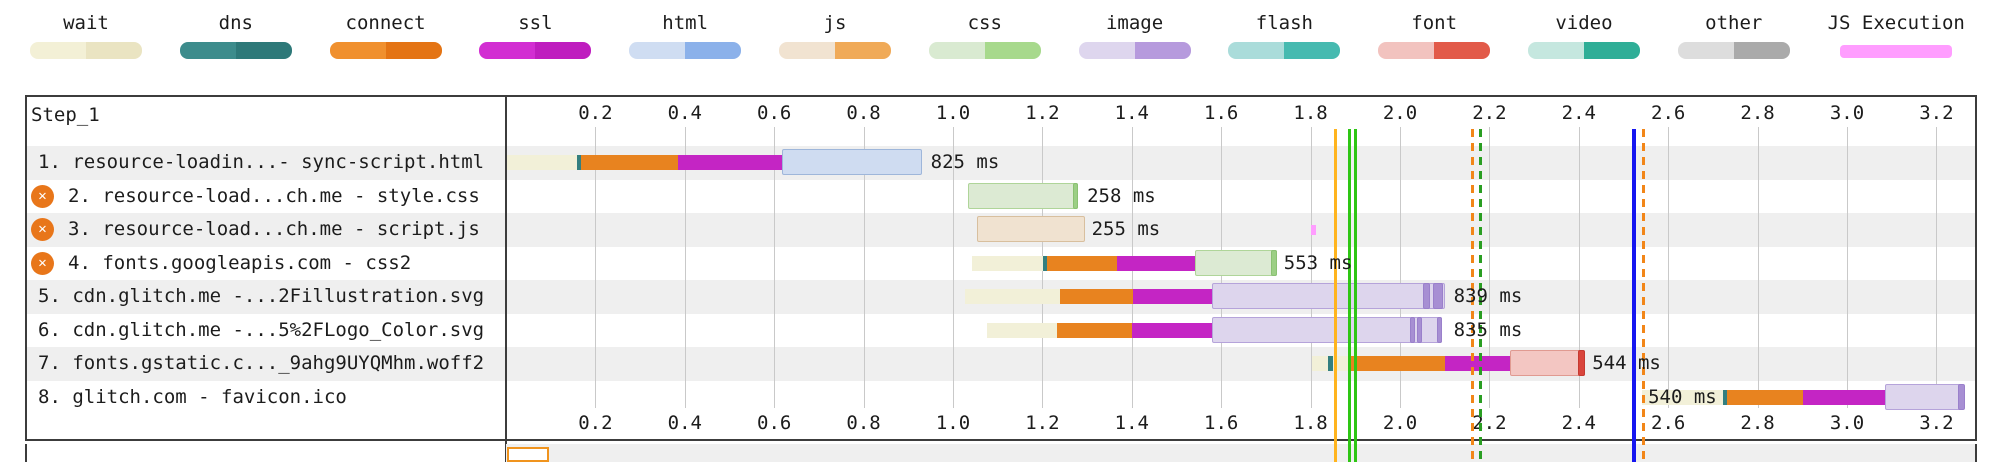  Describe the element at coordinates (1488, 329) in the screenshot. I see `request-duration-label: 835 ms` at that location.